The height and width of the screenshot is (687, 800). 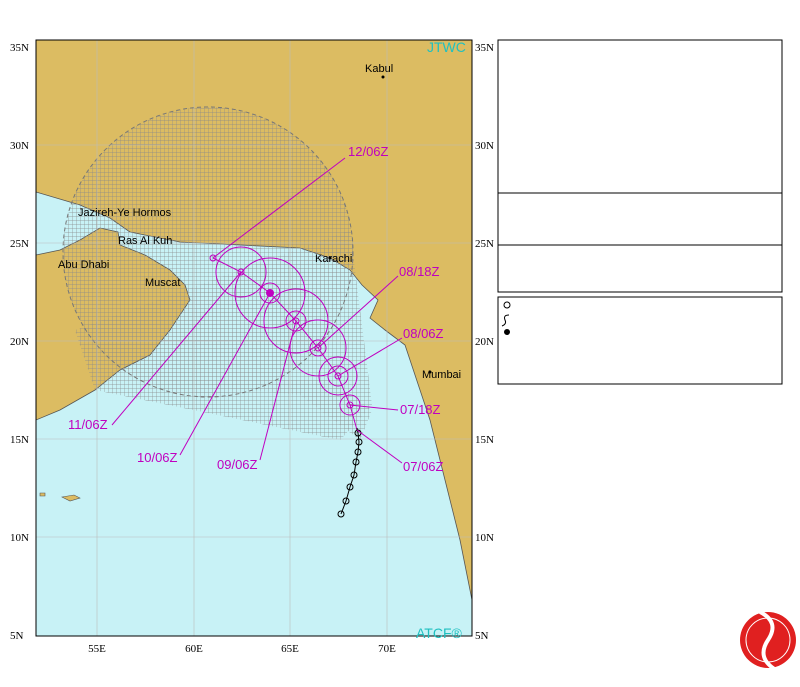 What do you see at coordinates (333, 259) in the screenshot?
I see `place-label: Karachi` at bounding box center [333, 259].